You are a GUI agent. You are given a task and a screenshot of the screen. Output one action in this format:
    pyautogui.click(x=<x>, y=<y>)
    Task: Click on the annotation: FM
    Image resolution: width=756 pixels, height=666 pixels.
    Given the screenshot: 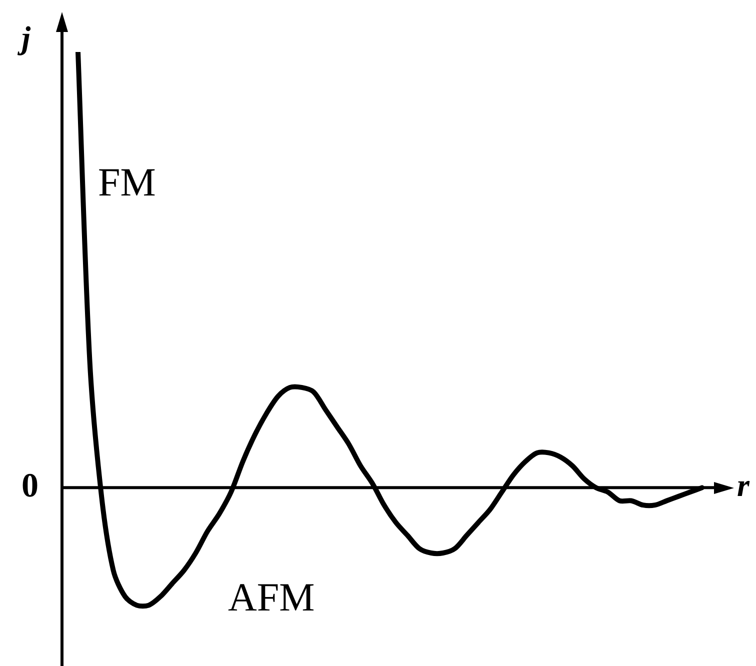 What is the action you would take?
    pyautogui.click(x=127, y=182)
    